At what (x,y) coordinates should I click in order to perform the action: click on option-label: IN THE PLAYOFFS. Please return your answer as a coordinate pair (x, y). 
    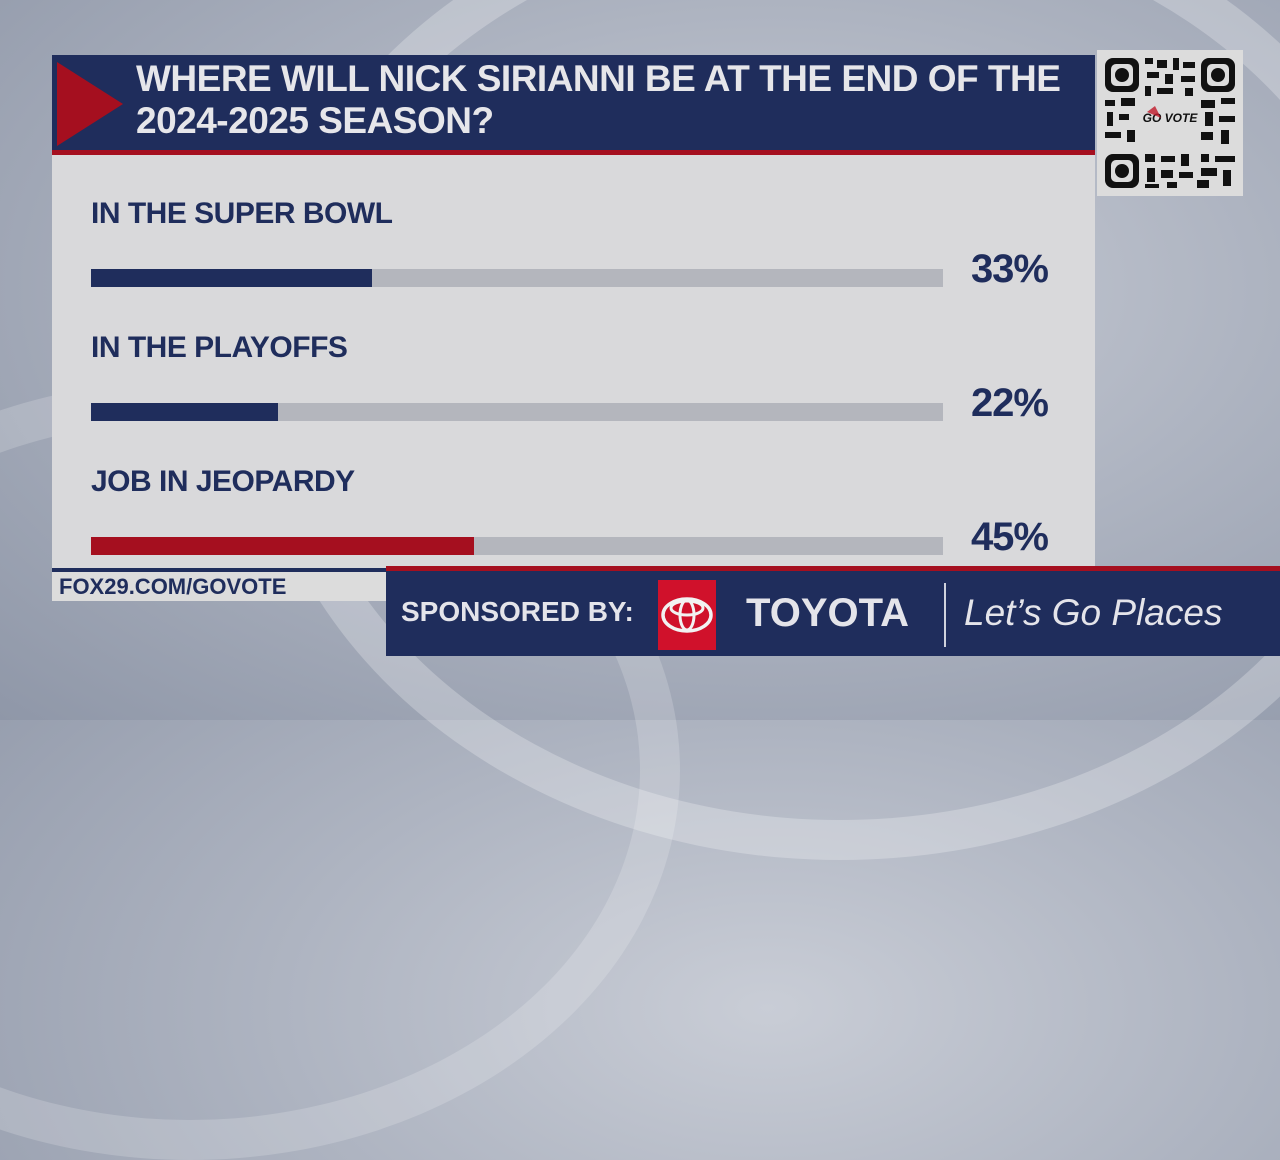
    Looking at the image, I should click on (219, 347).